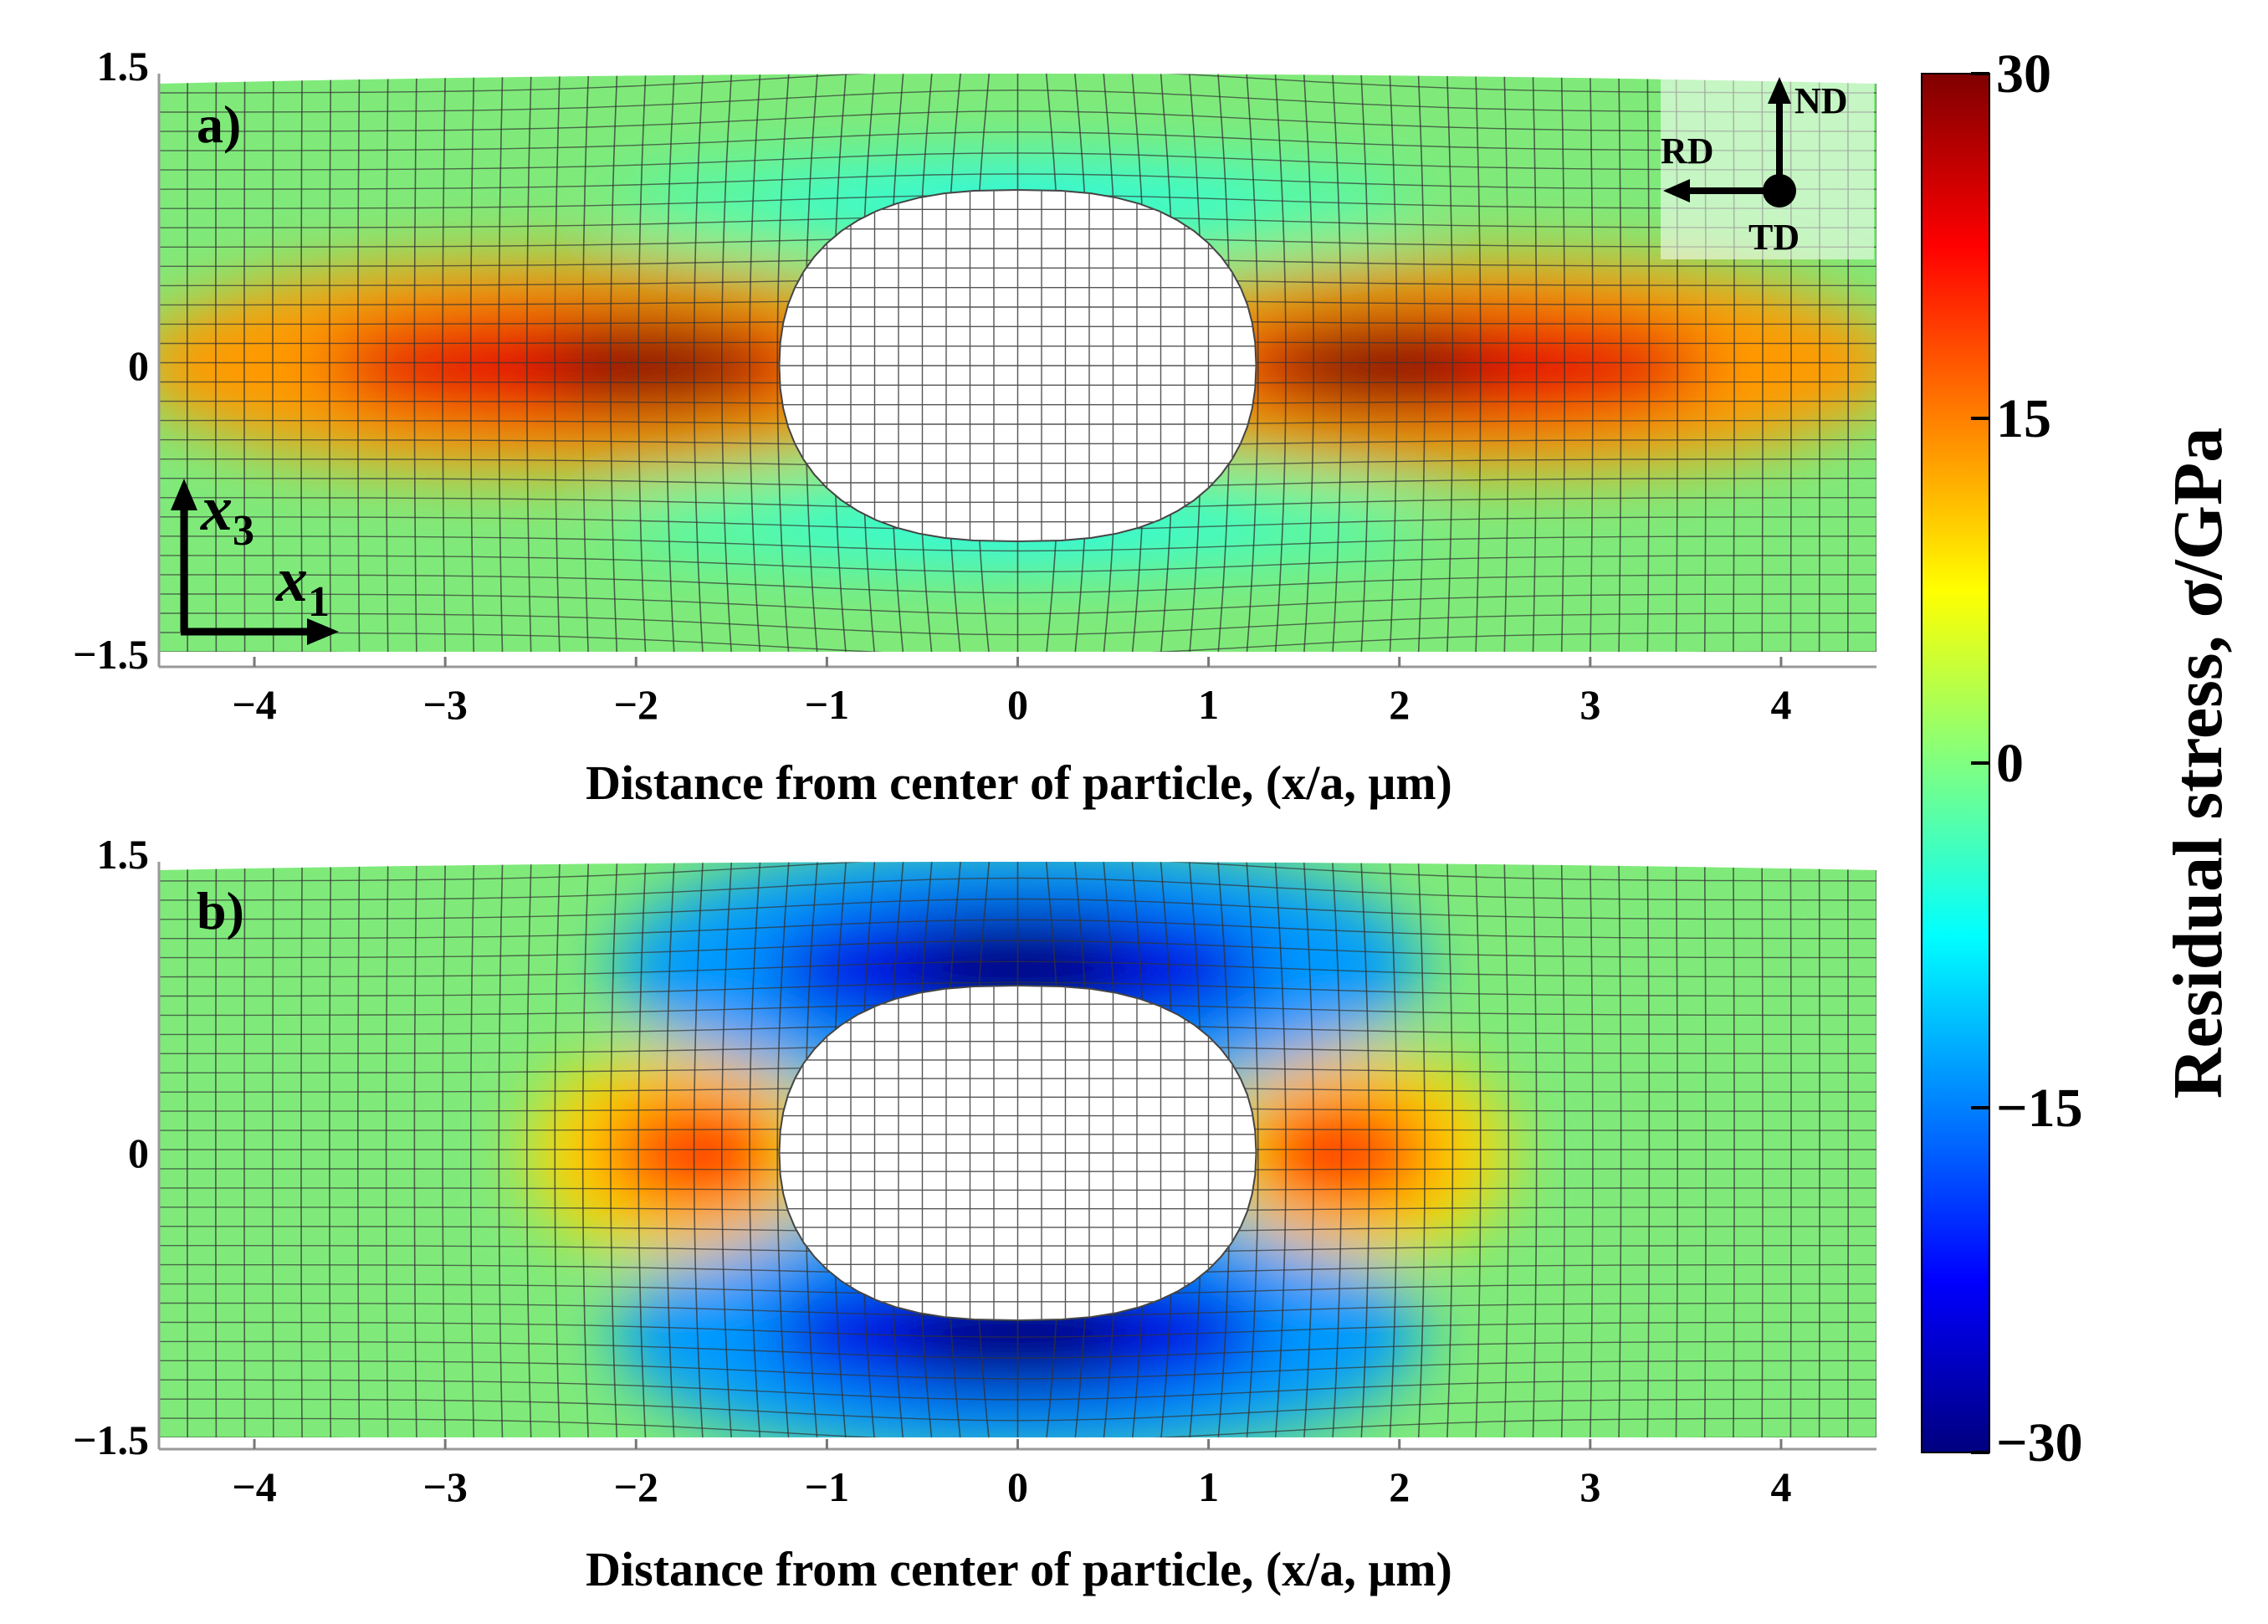  Describe the element at coordinates (220, 910) in the screenshot. I see `panel-label-b: b)` at that location.